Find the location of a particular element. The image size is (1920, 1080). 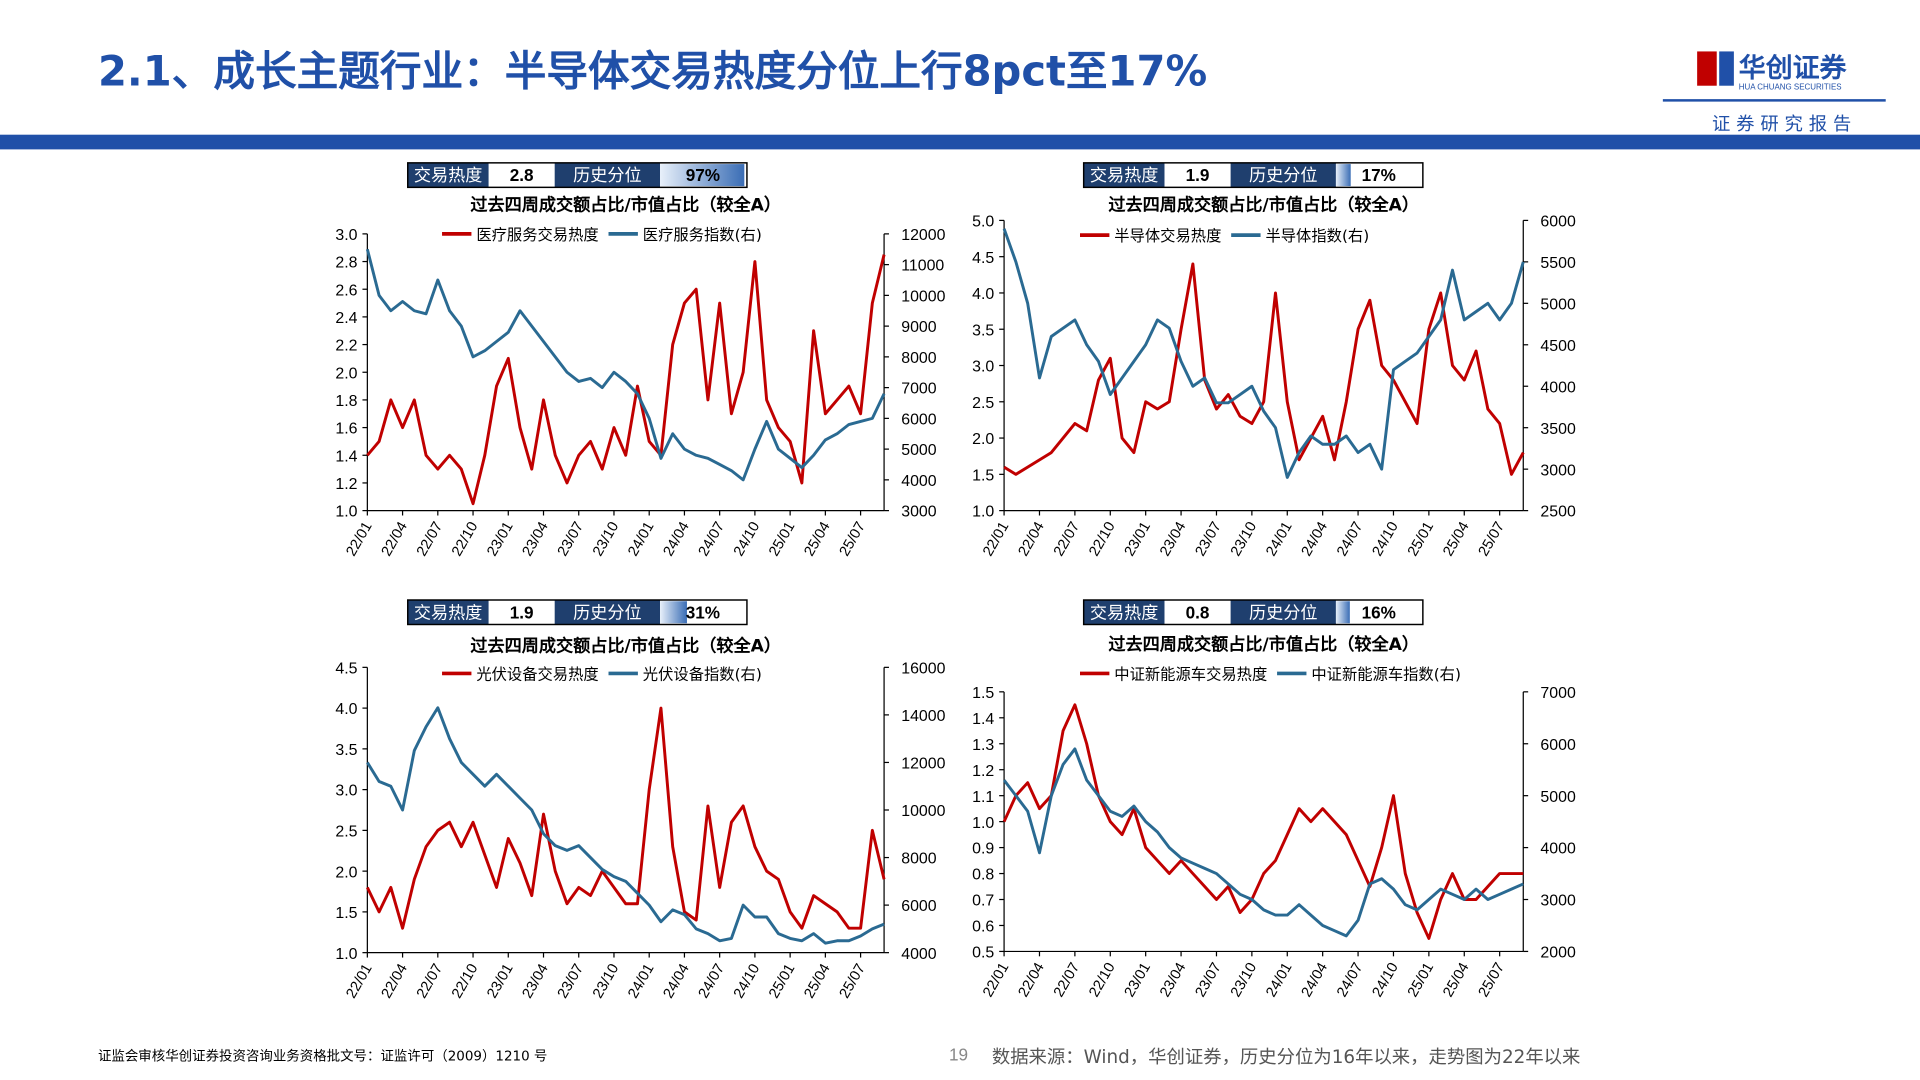

y-tick-label: 2.4 is located at coordinates (346, 318).